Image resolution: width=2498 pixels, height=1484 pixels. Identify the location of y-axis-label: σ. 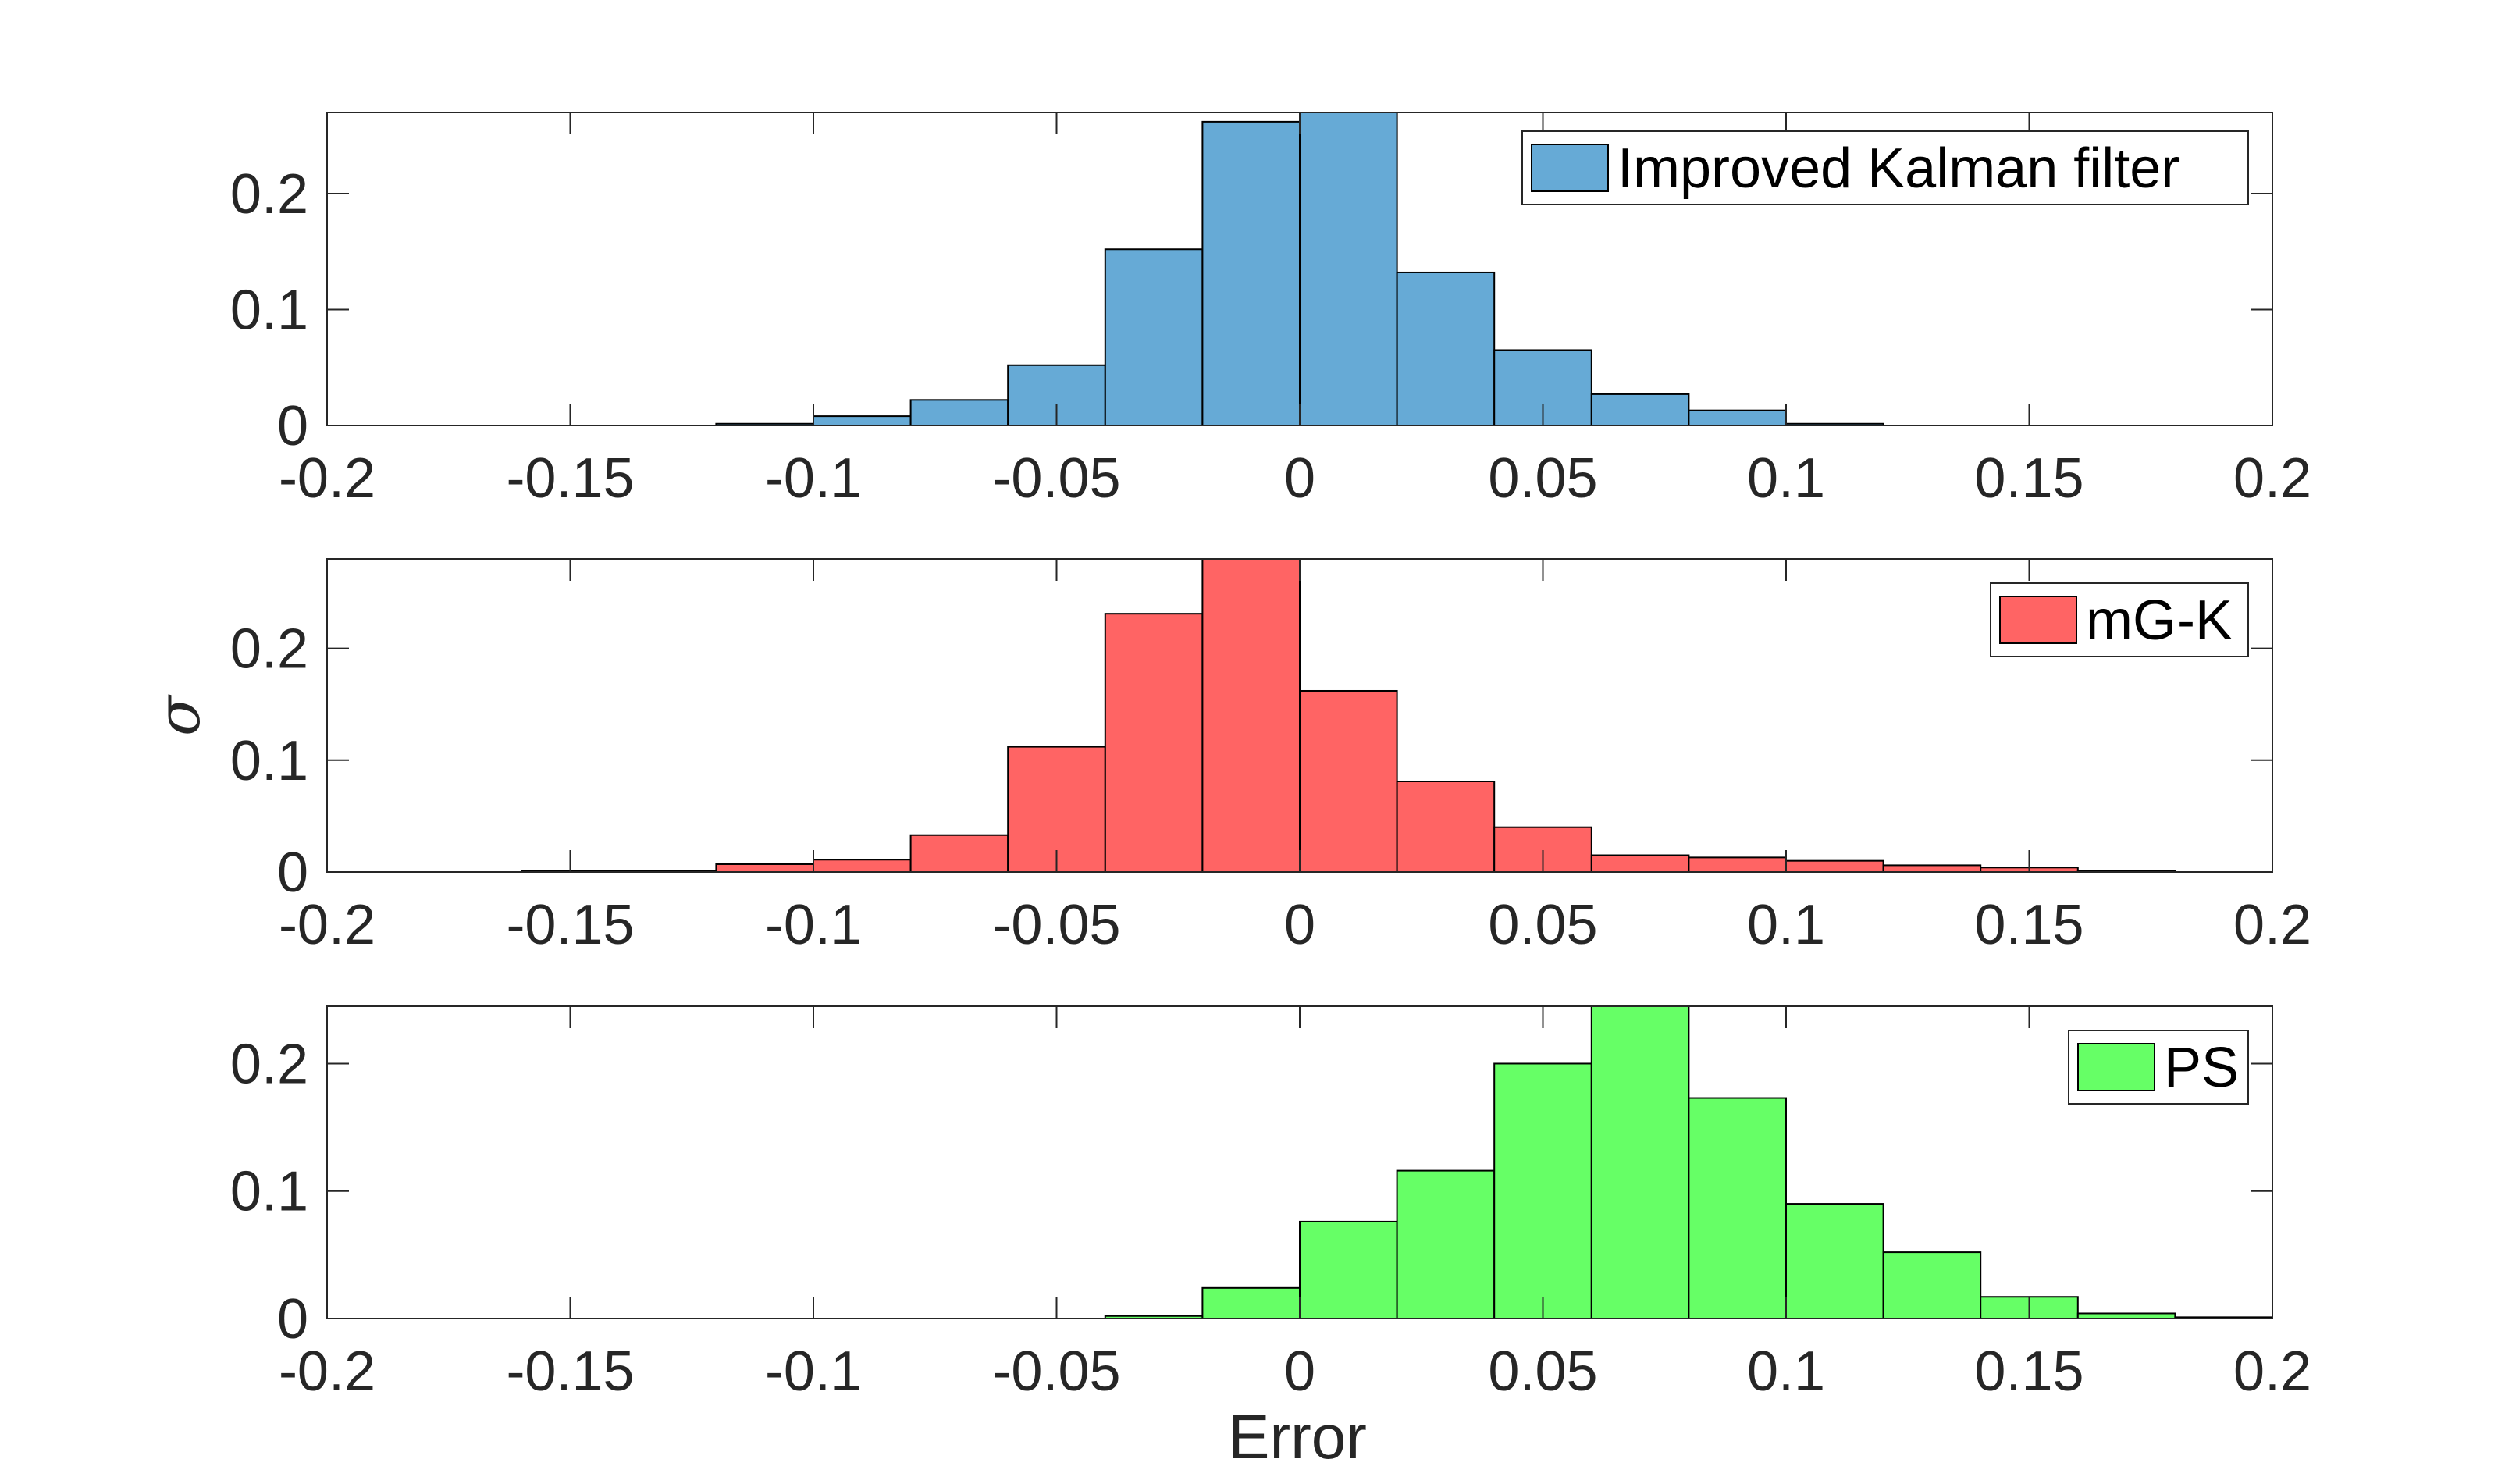
(178, 715).